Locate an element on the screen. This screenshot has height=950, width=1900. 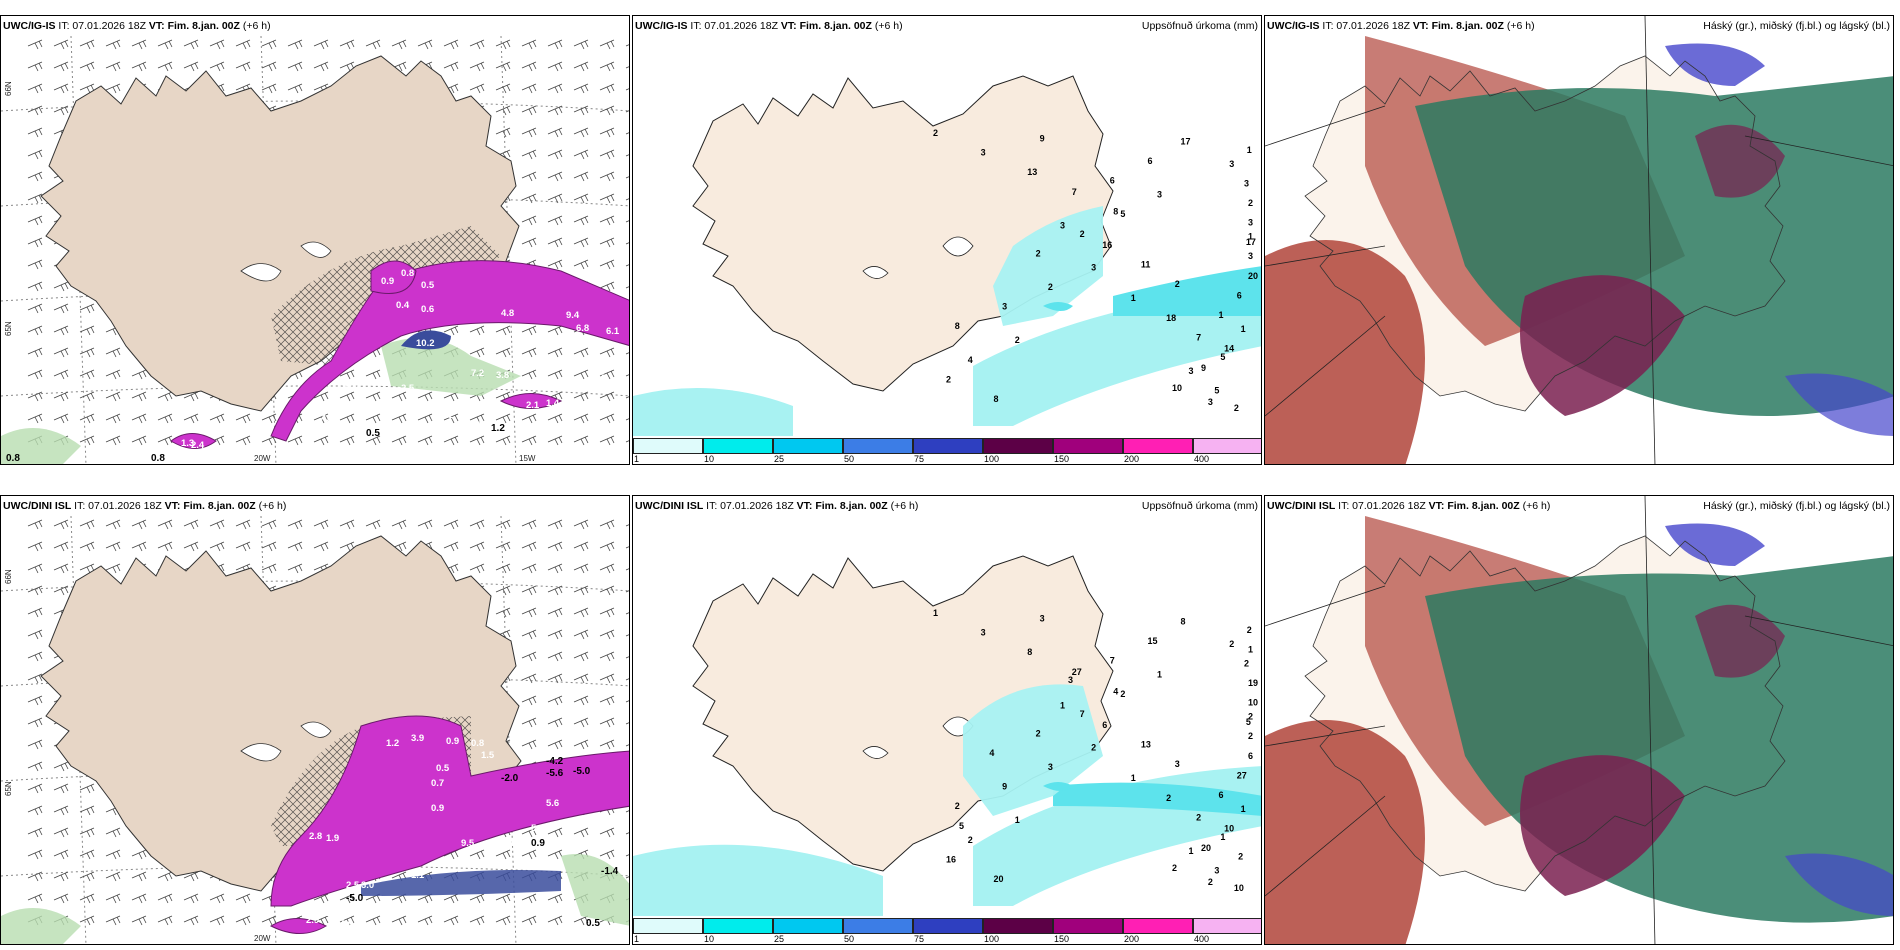
precip-value: 17 is located at coordinates (1185, 141).